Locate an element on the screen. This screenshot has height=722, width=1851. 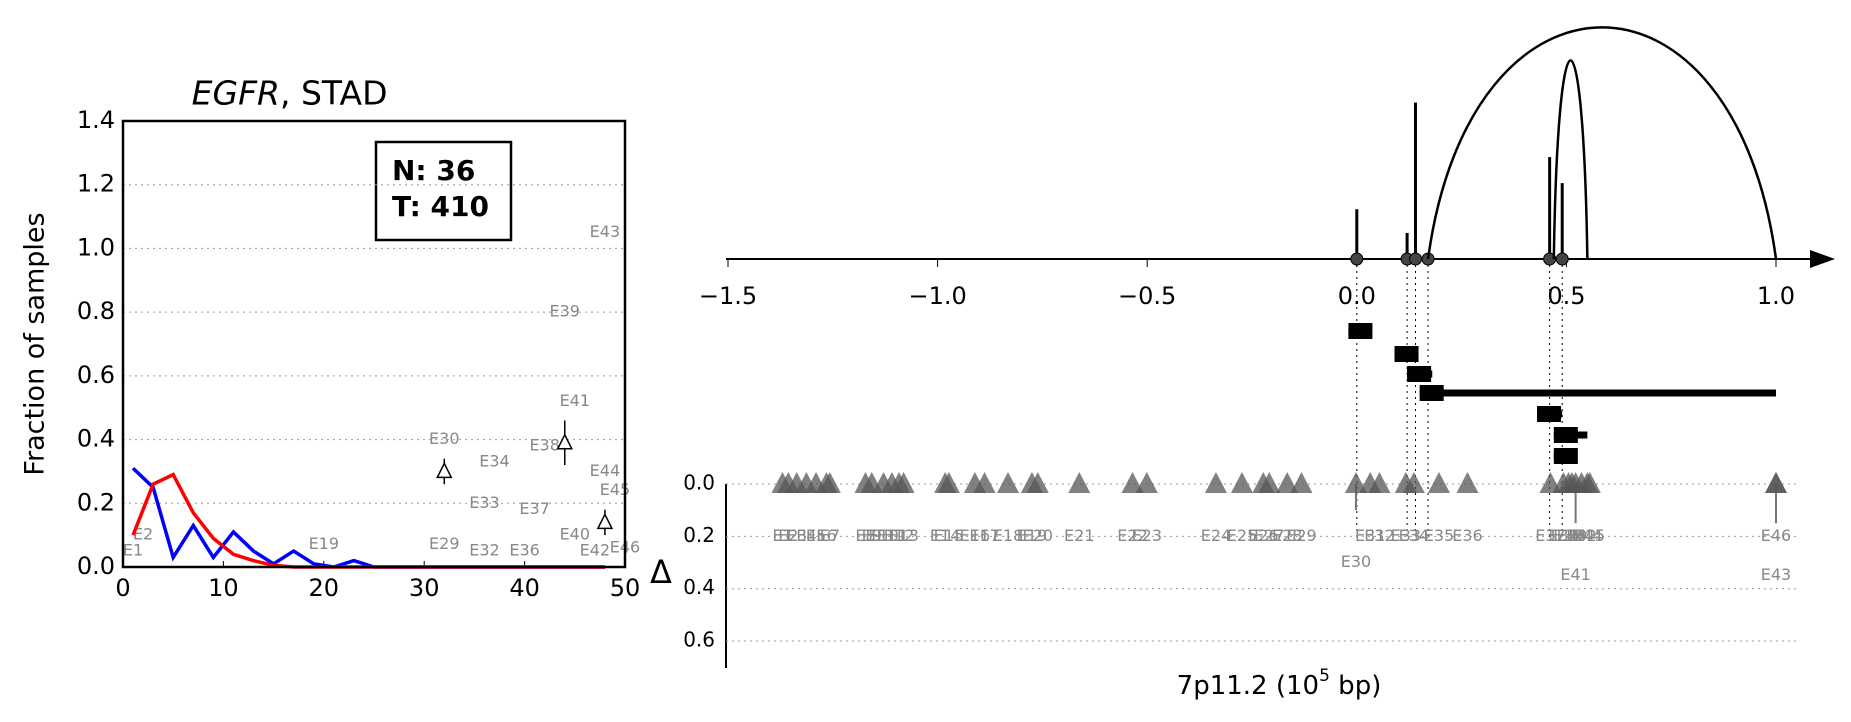
y-tick-label: 0.2 is located at coordinates (699, 535).